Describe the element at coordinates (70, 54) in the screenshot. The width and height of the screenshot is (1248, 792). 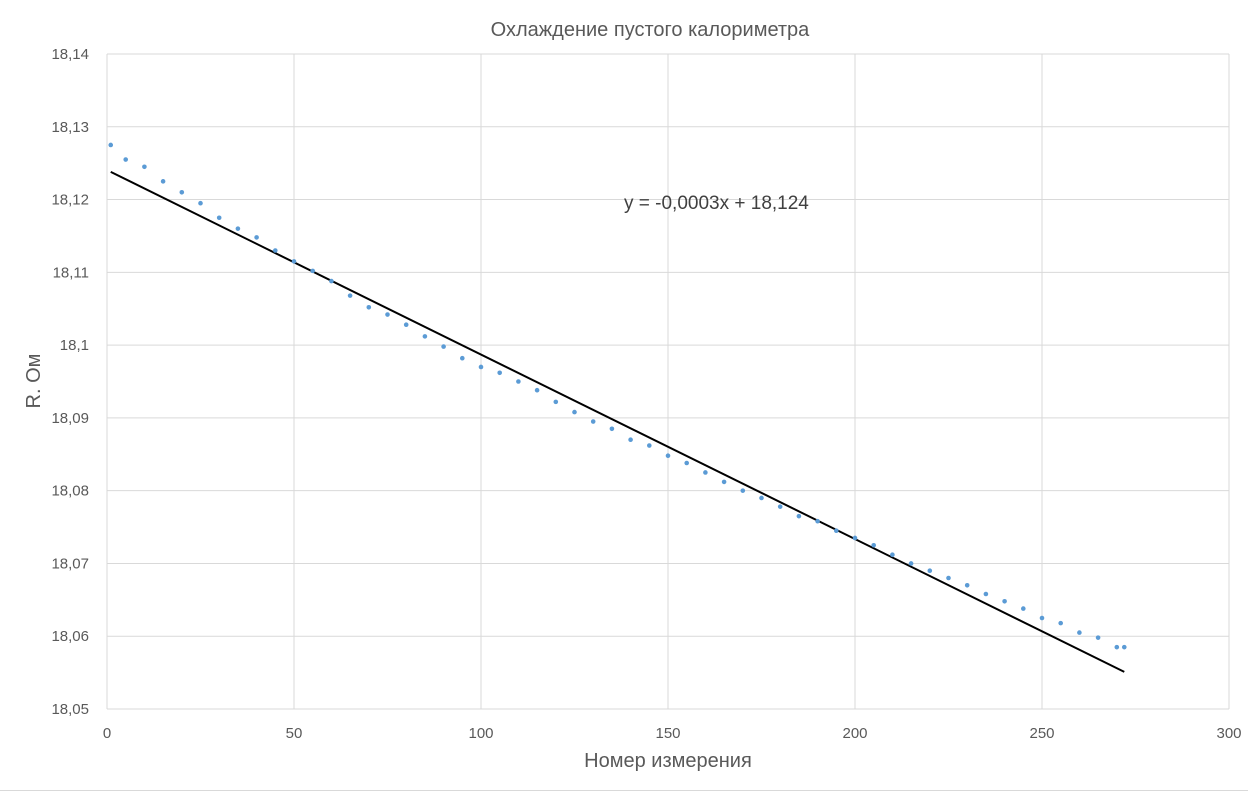
I see `y-tick-label: 18,14` at that location.